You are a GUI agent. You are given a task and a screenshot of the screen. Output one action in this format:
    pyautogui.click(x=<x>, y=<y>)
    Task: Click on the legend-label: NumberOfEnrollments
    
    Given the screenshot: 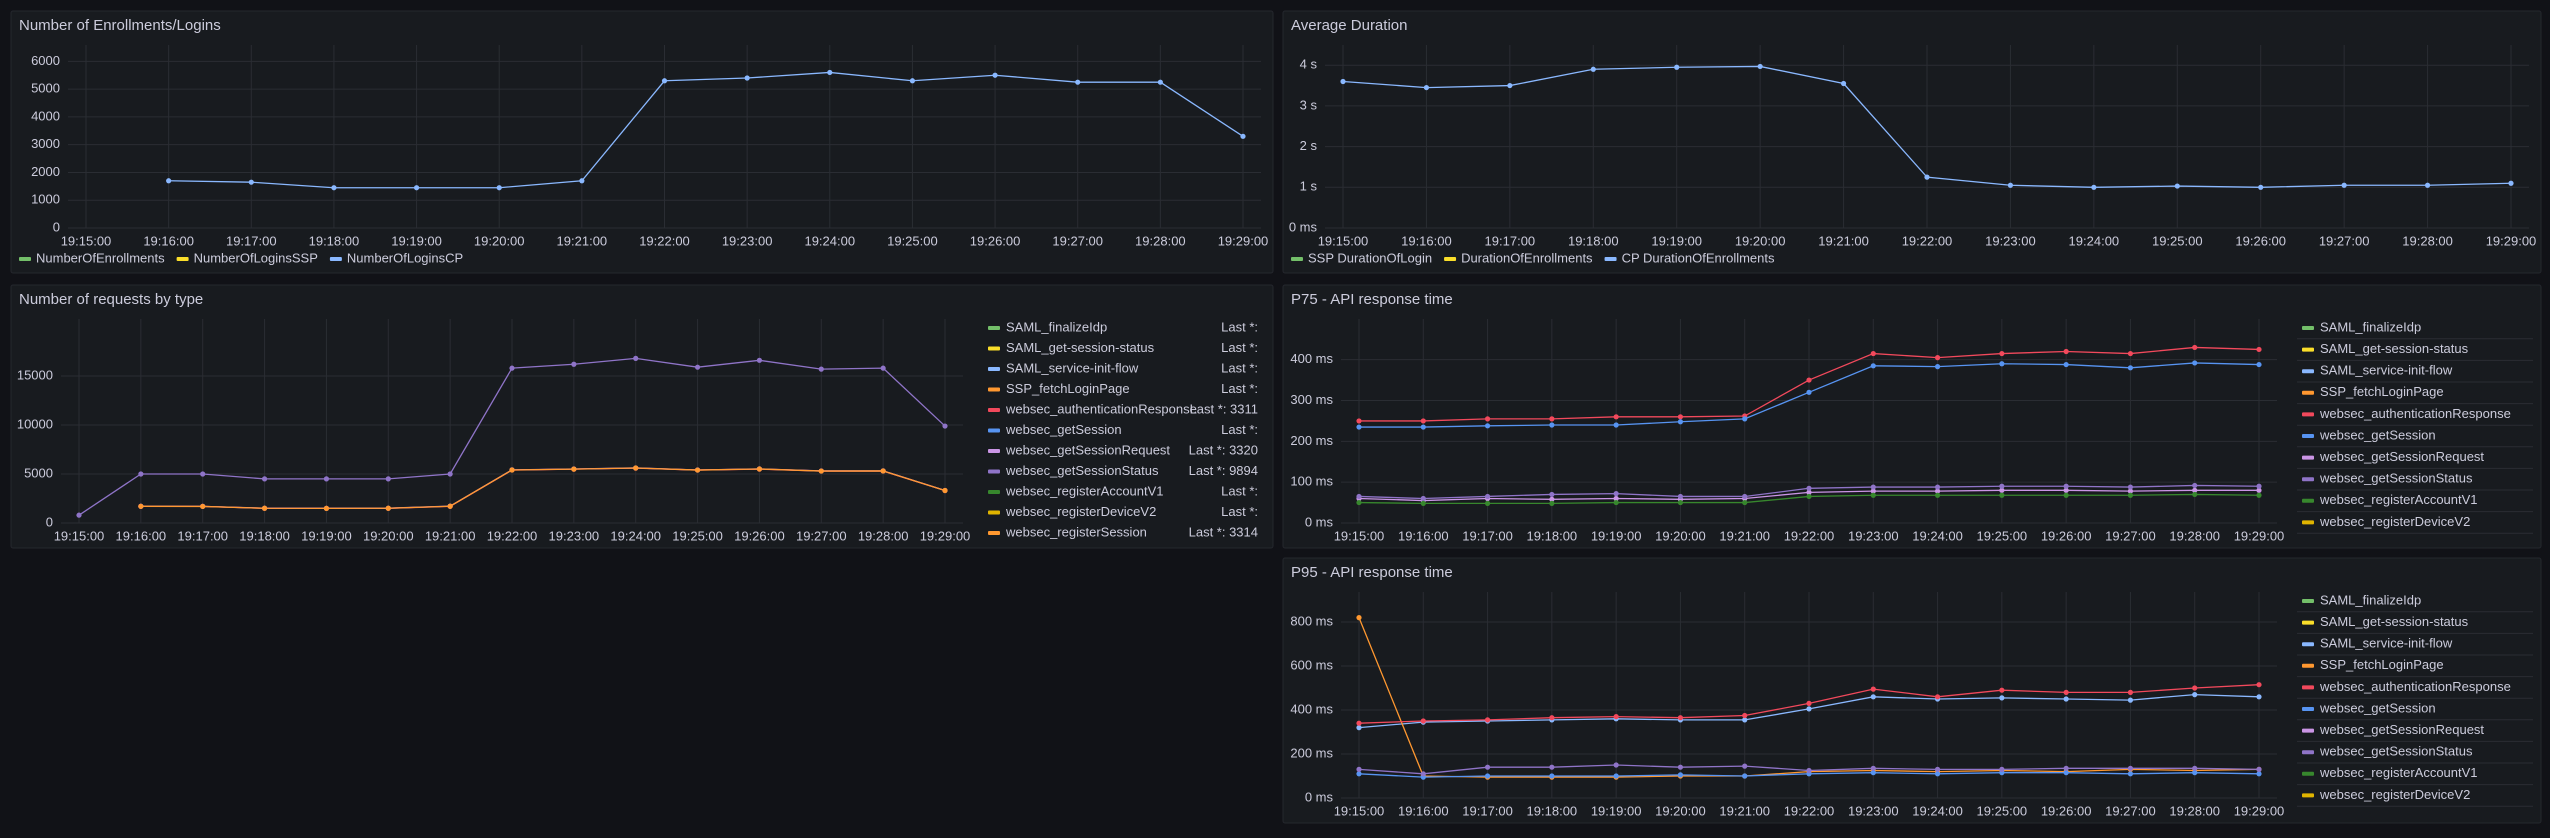 What is the action you would take?
    pyautogui.click(x=100, y=257)
    